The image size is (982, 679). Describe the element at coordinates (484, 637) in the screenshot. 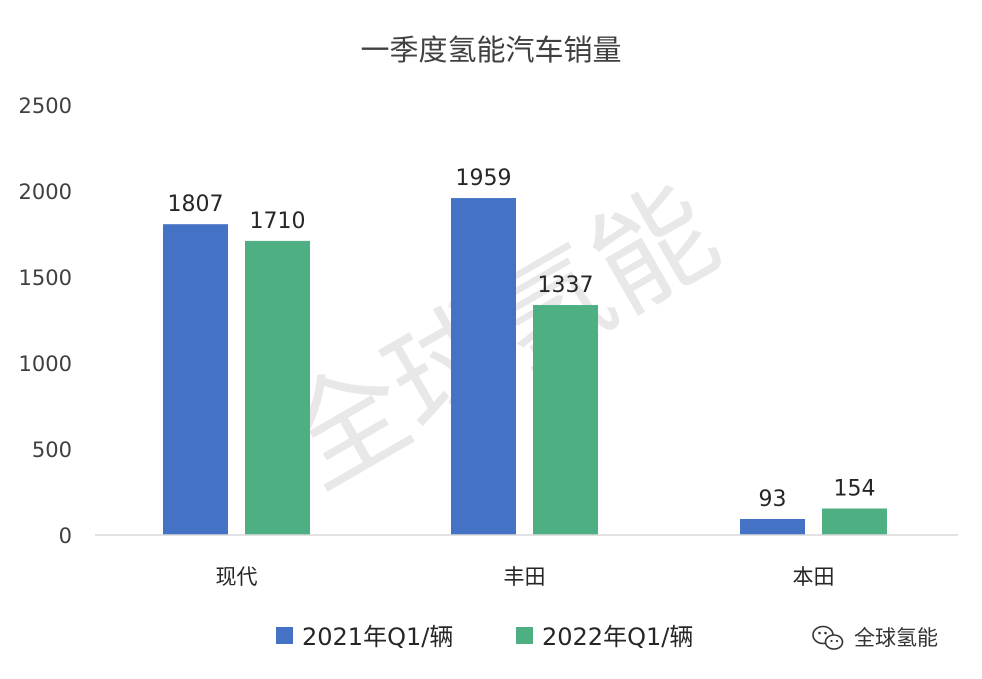

I see `legend: 2021年Q1/辆 2022年Q1/辆` at that location.